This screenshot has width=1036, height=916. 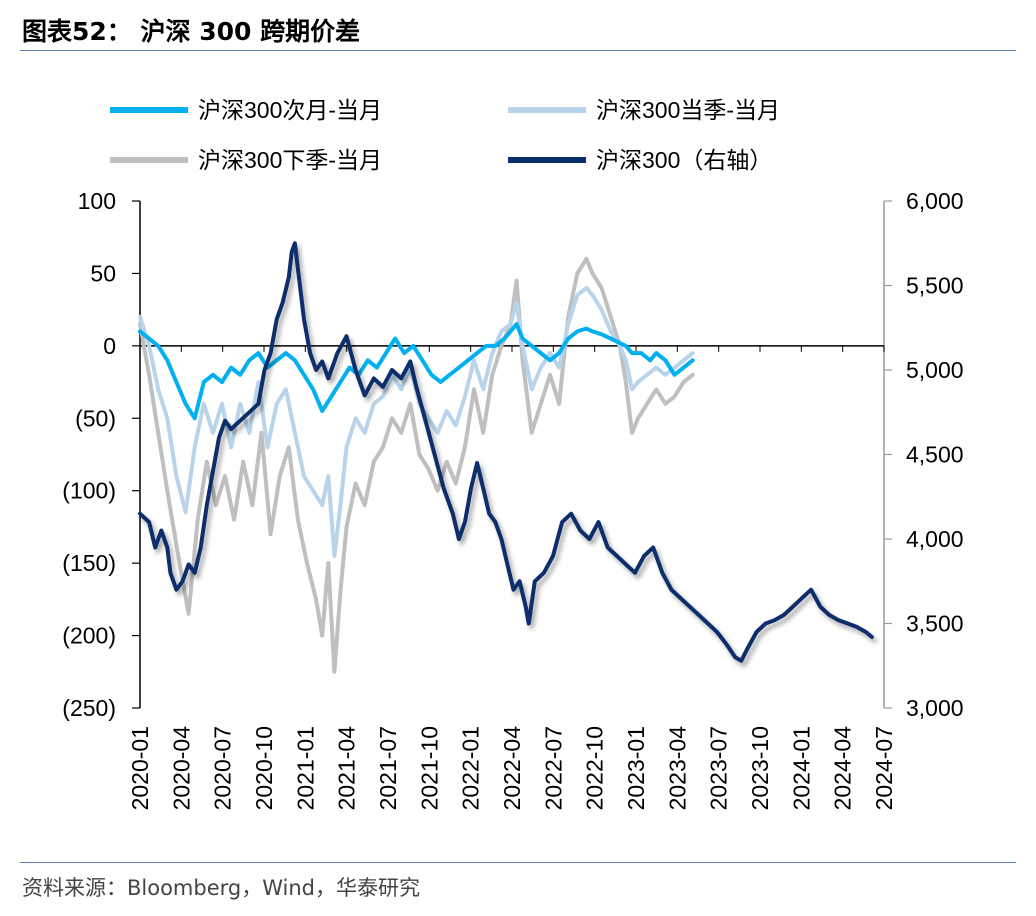 I want to click on x-tick-label: 2024-01, so click(x=801, y=768).